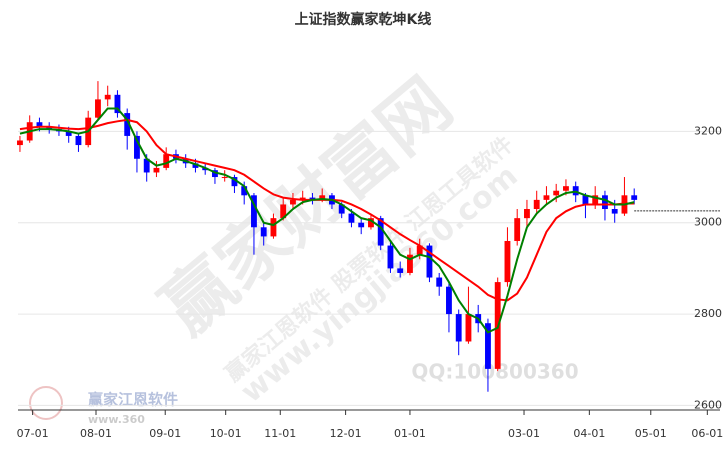 The image size is (726, 450). Describe the element at coordinates (33, 433) in the screenshot. I see `x-tick-label: 07-01` at that location.